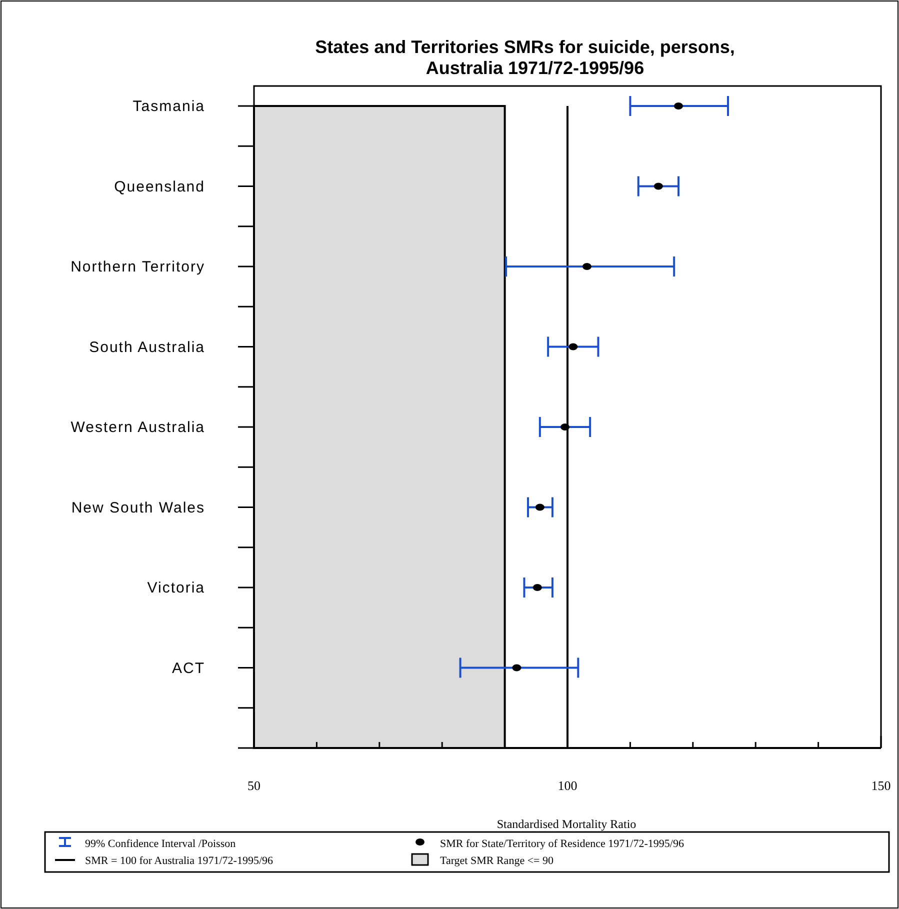 This screenshot has height=909, width=899. Describe the element at coordinates (137, 427) in the screenshot. I see `y-tick-label: Western Australia` at that location.